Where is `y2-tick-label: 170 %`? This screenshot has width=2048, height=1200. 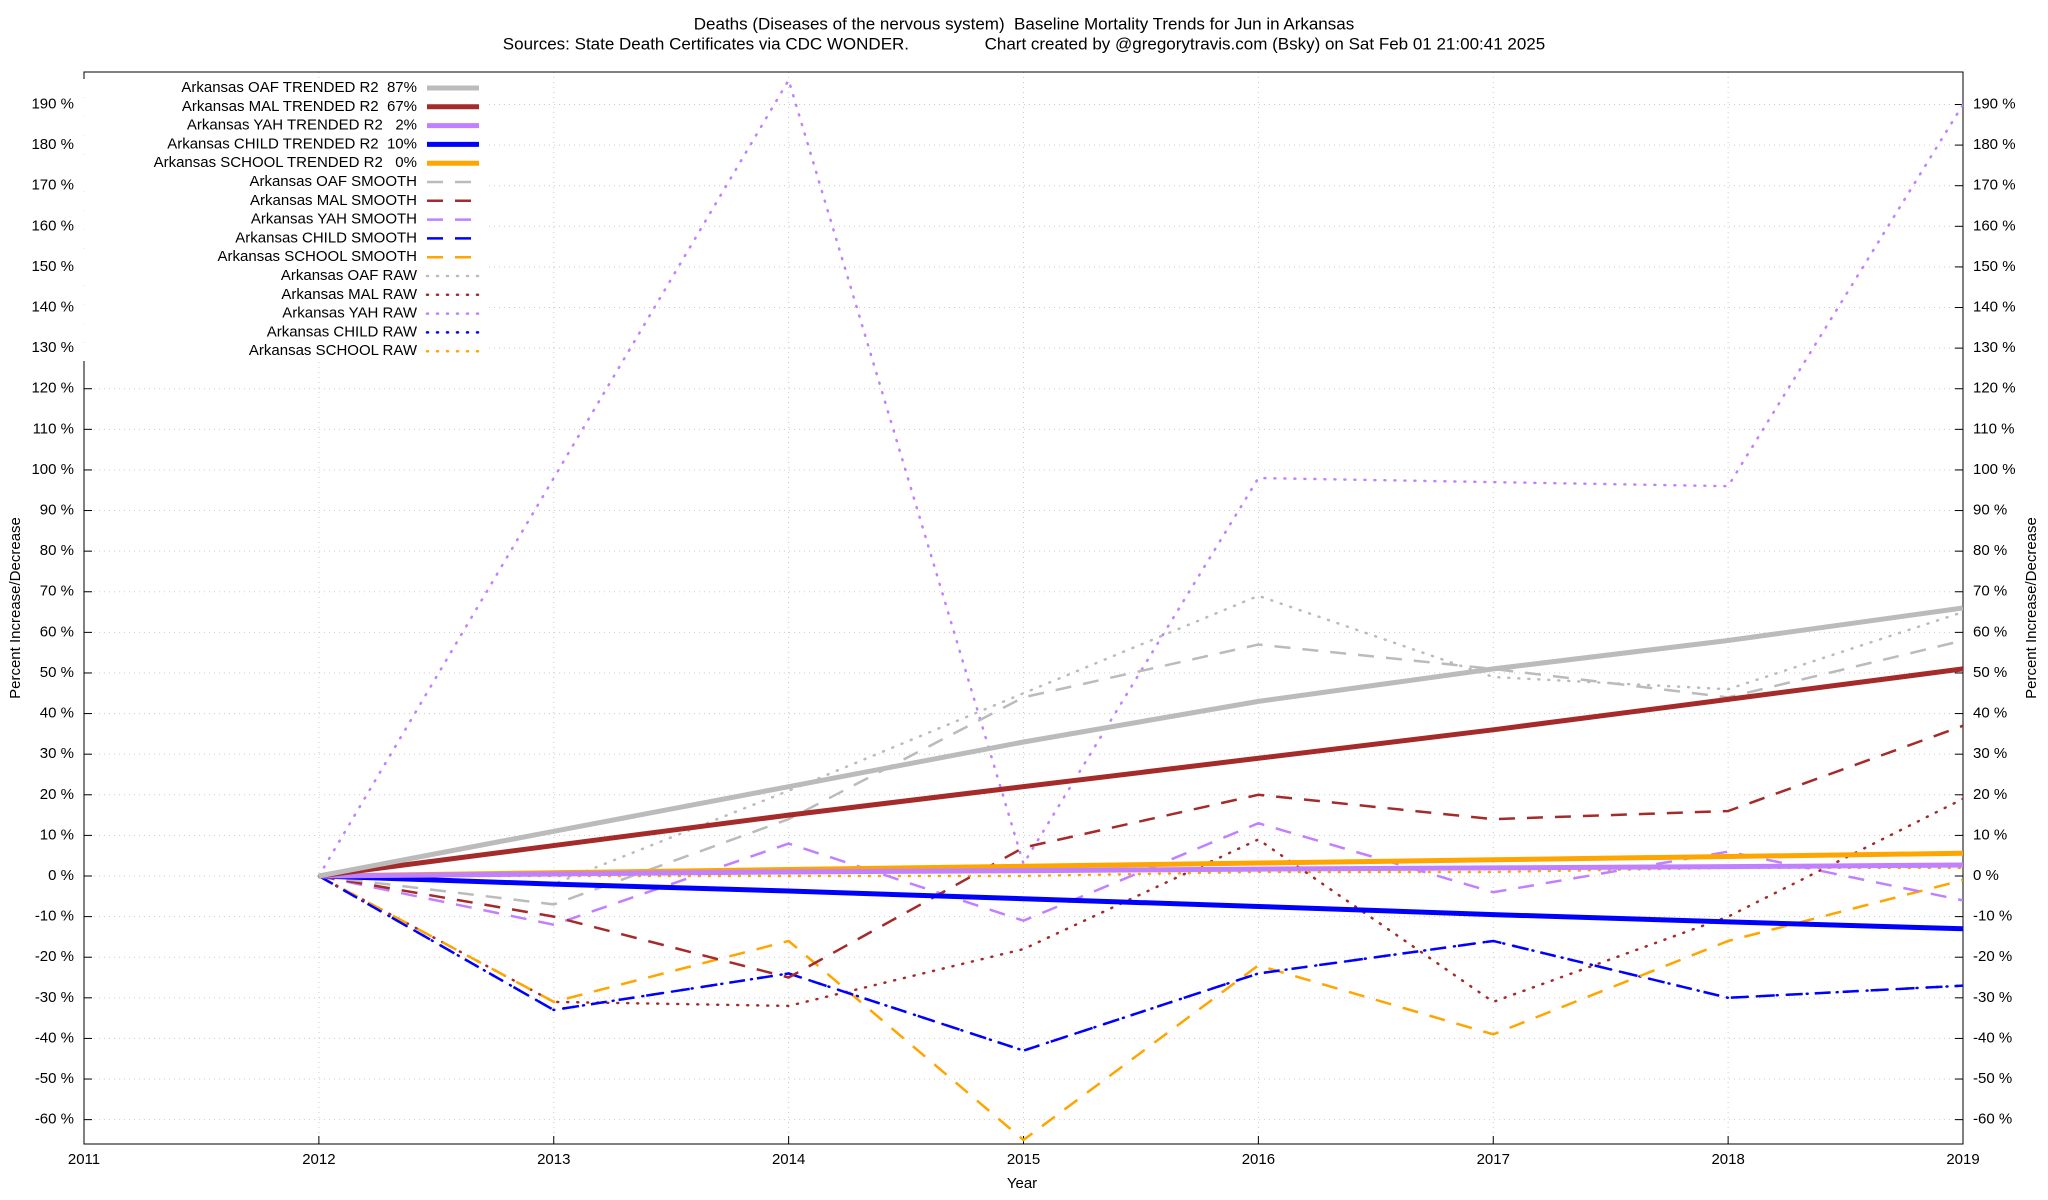 y2-tick-label: 170 % is located at coordinates (1994, 185).